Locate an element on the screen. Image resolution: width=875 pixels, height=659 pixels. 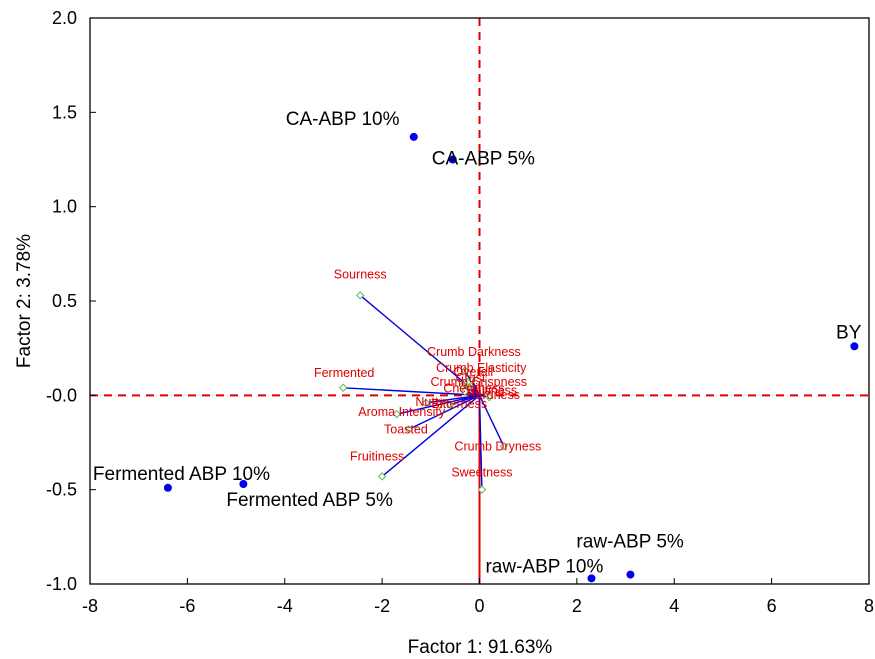
y-tick-label: -0.5 is located at coordinates (61, 490).